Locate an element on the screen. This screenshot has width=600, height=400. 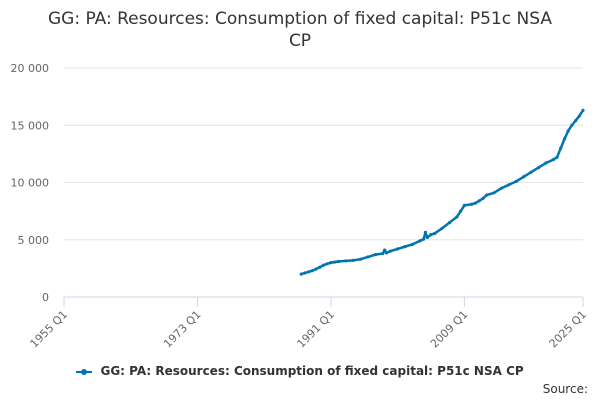
x-tick-label: 1973 Q1 is located at coordinates (182, 329).